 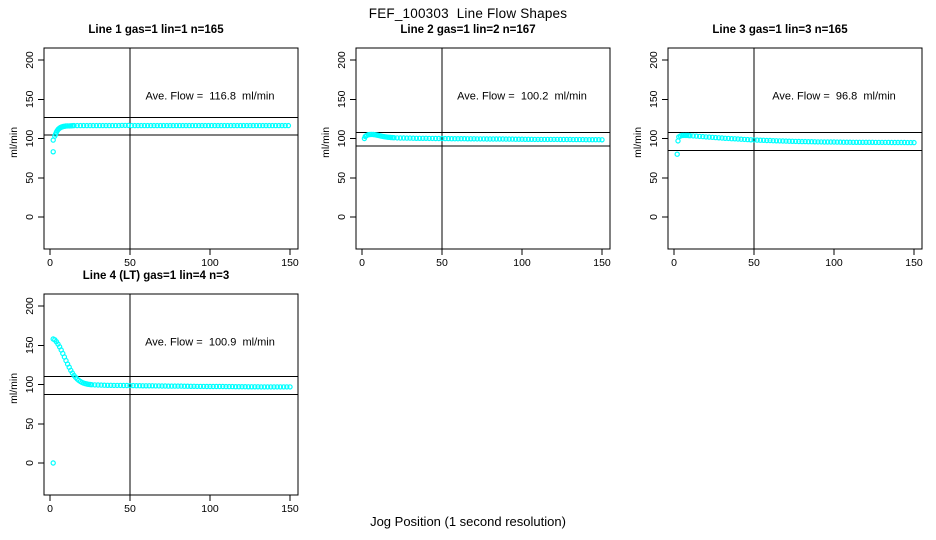 What do you see at coordinates (156, 30) in the screenshot?
I see `panel-title: Line 1 gas=1 lin=1 n=165` at bounding box center [156, 30].